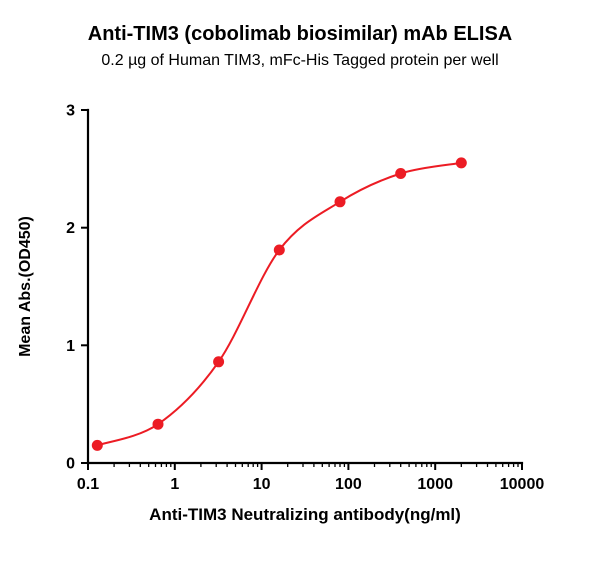 The image size is (600, 563). I want to click on y-tick-label: 3, so click(70, 111).